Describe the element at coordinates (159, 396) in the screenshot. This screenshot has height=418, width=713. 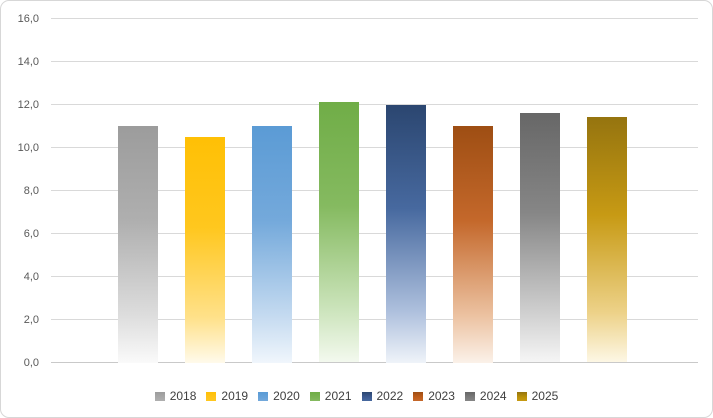
I see `legend-swatch-2018` at that location.